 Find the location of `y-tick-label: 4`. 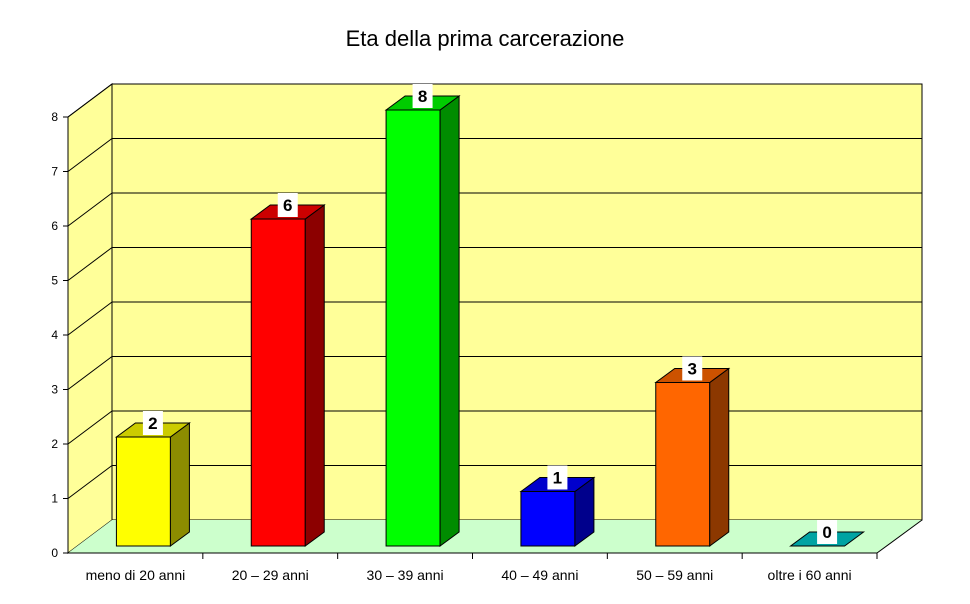

y-tick-label: 4 is located at coordinates (54, 335).